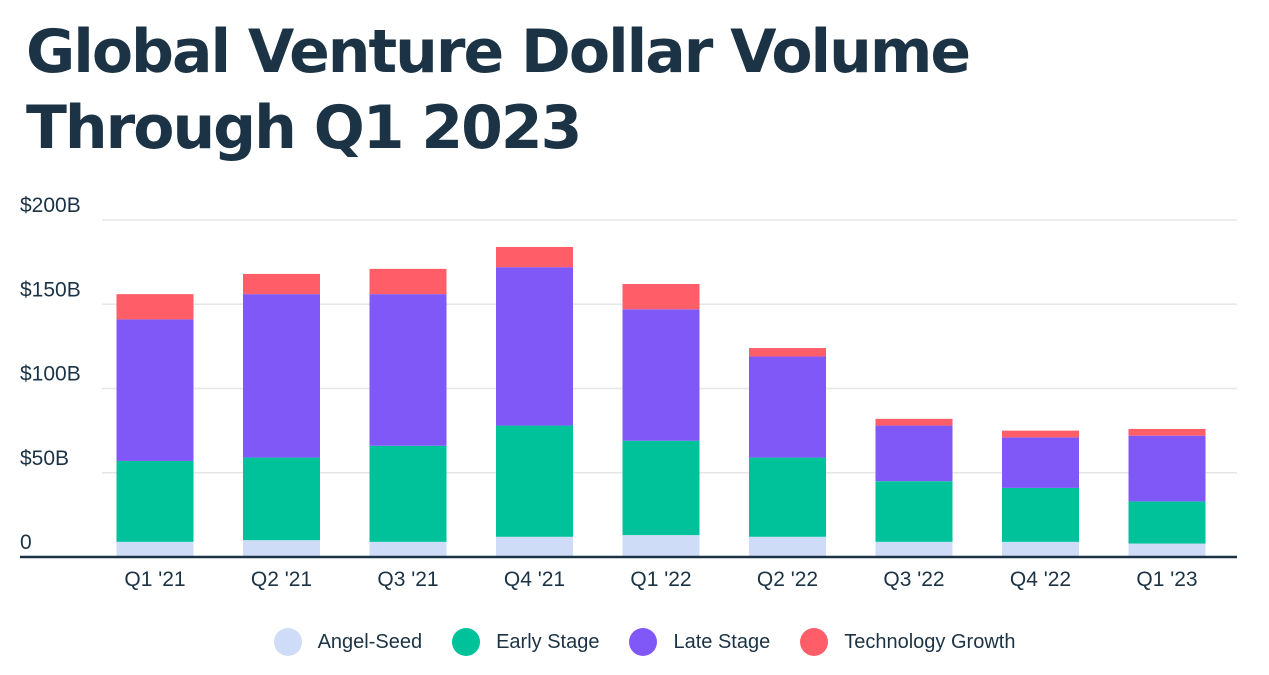 This screenshot has width=1269, height=675. I want to click on legend-item: Late Stage, so click(699, 642).